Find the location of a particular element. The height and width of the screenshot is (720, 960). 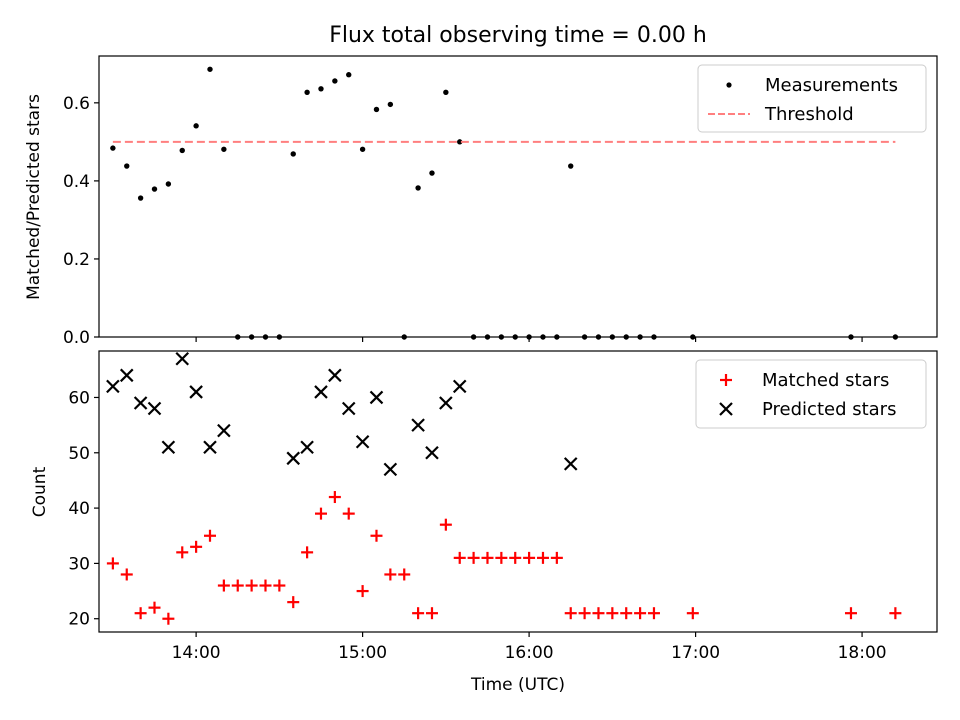

bottom-legend: Matched stars Predicted stars is located at coordinates (811, 394).